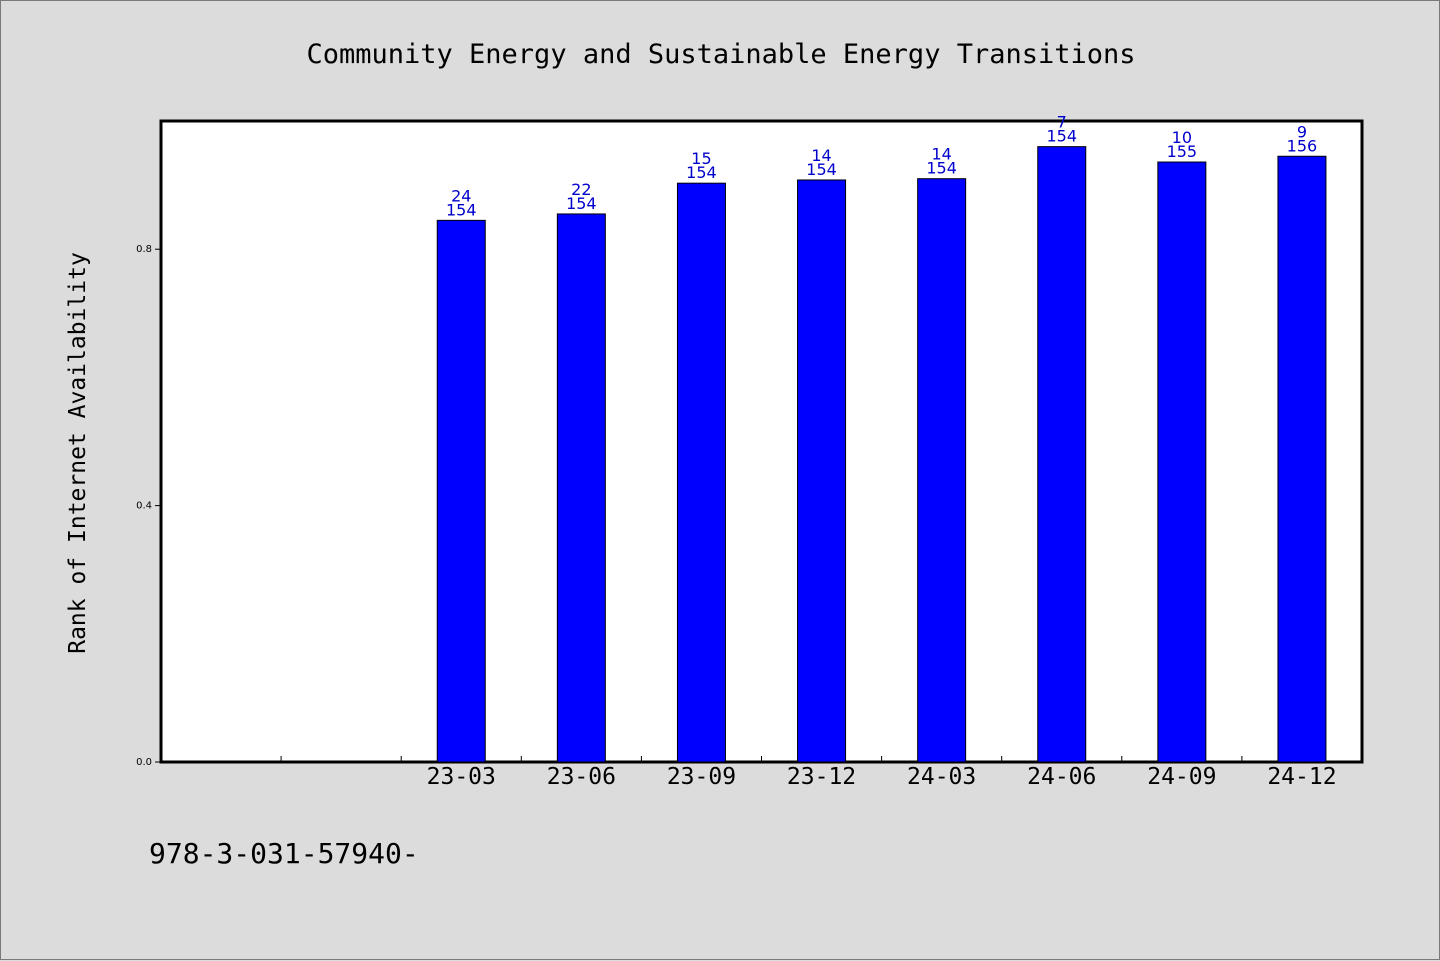  What do you see at coordinates (78, 453) in the screenshot?
I see `y-axis-label: Rank of Internet Availability` at bounding box center [78, 453].